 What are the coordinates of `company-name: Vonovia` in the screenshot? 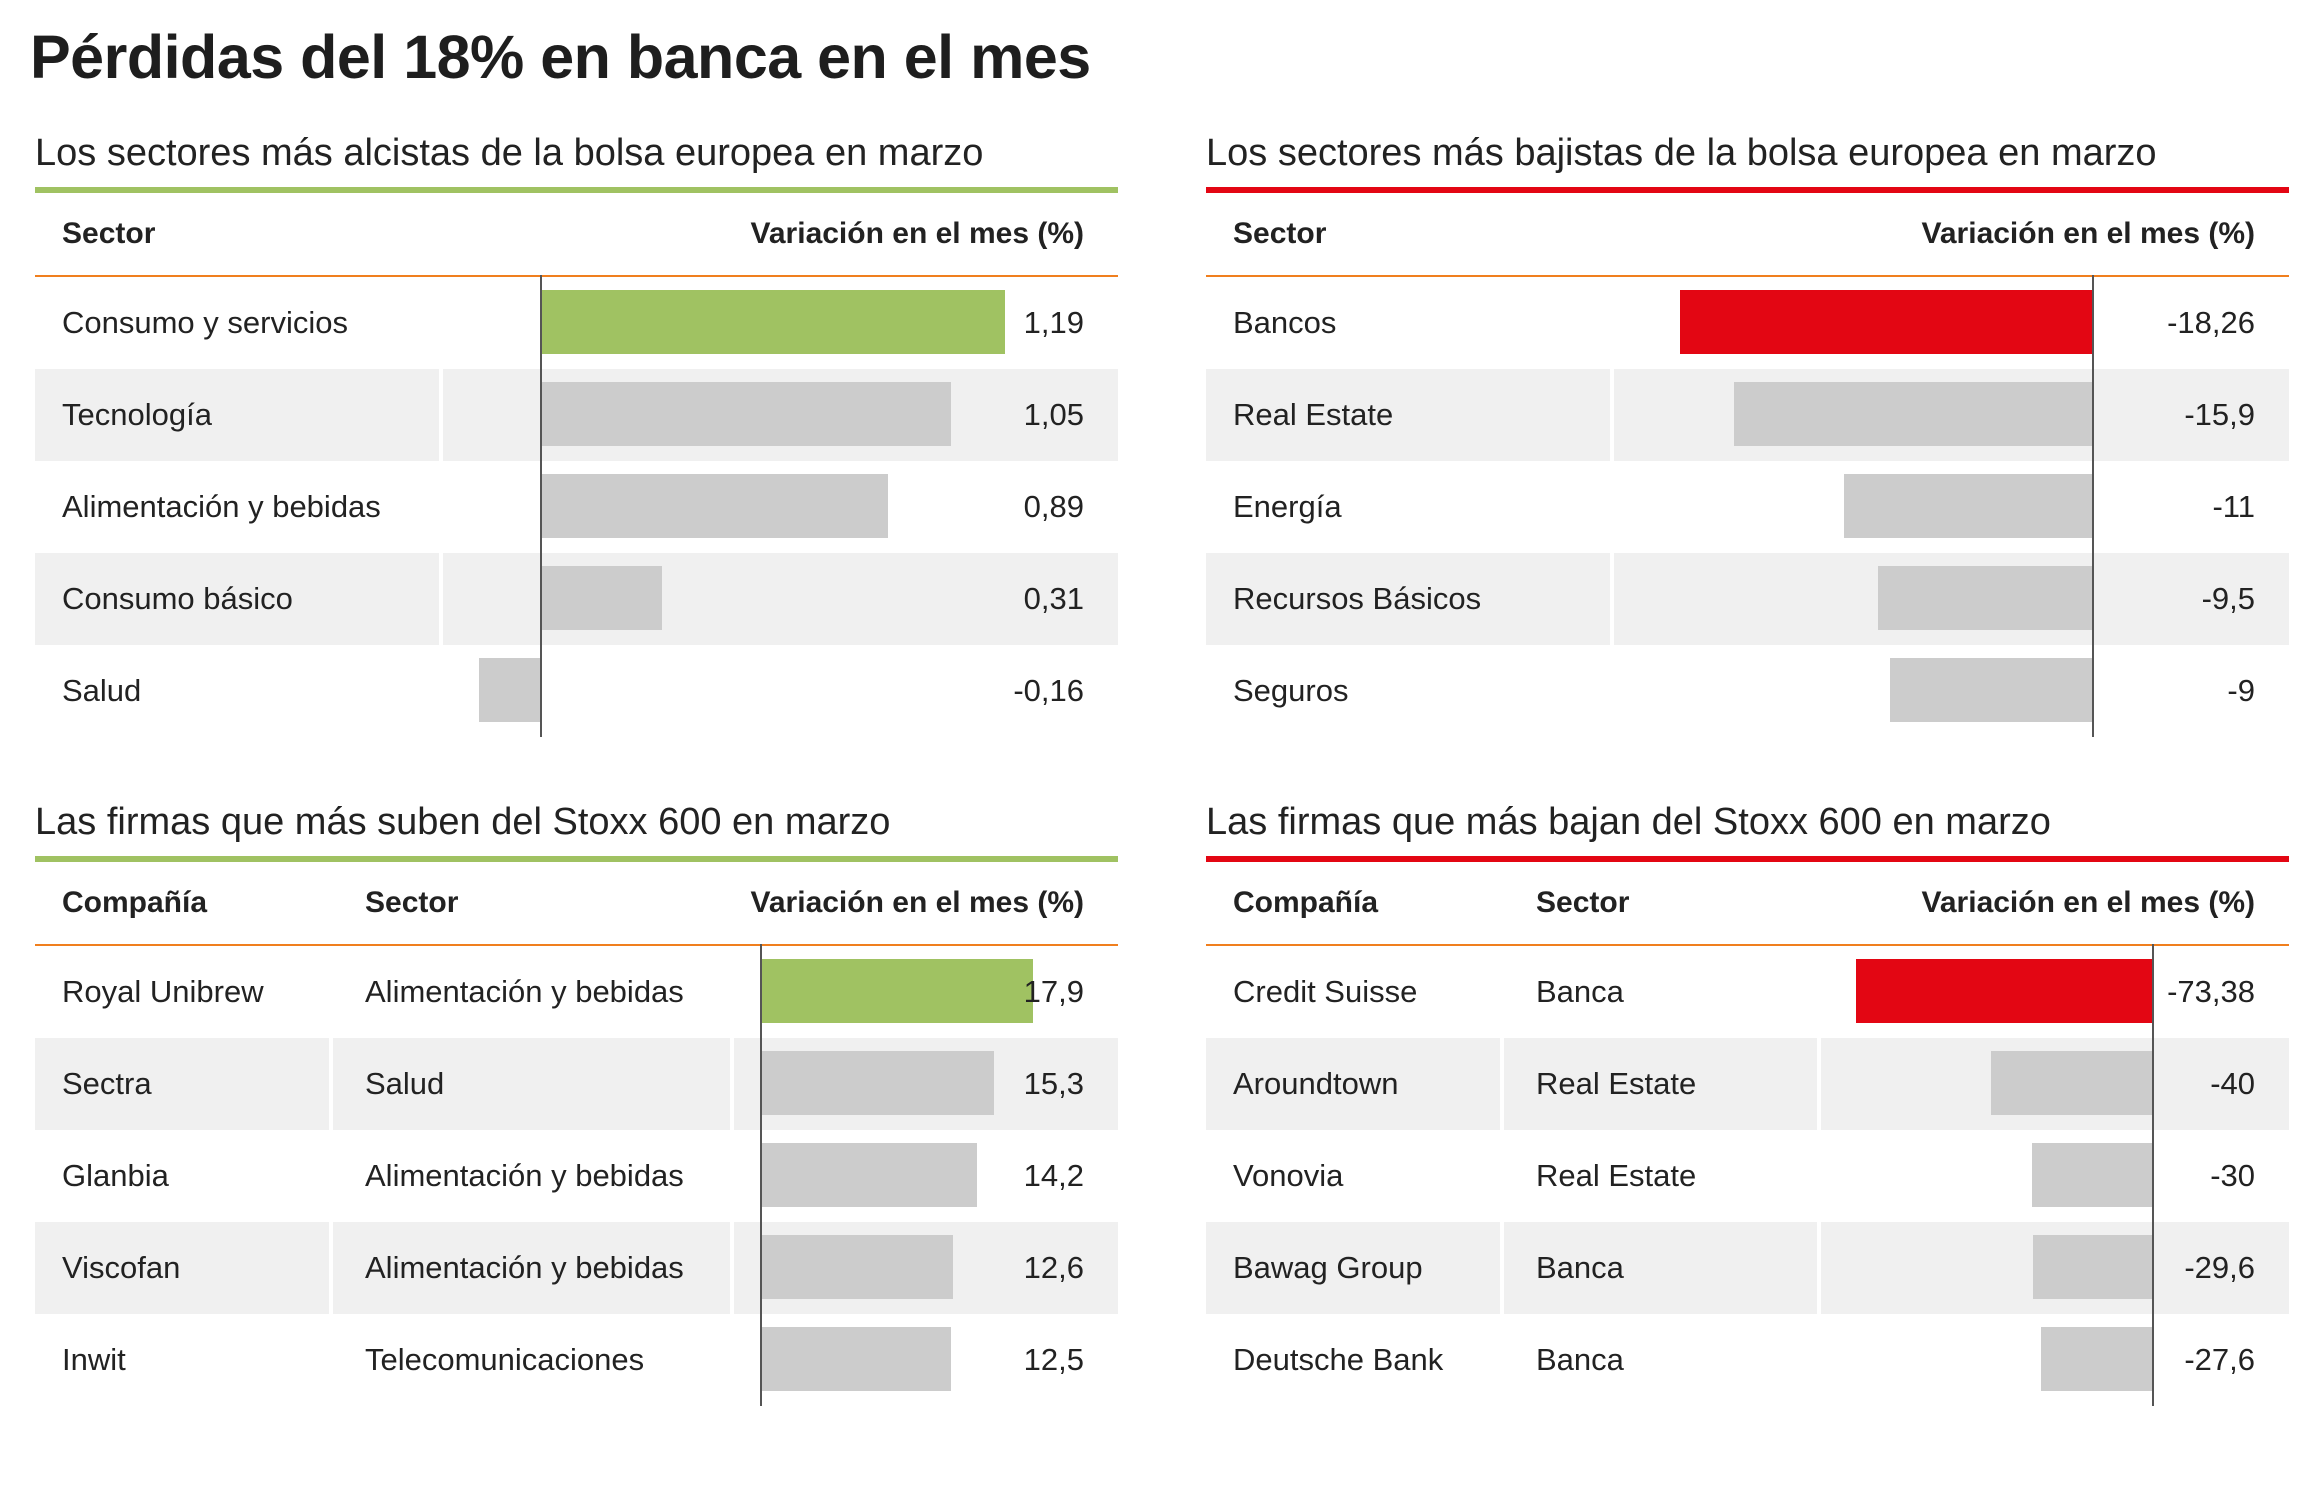 It's located at (1288, 1175).